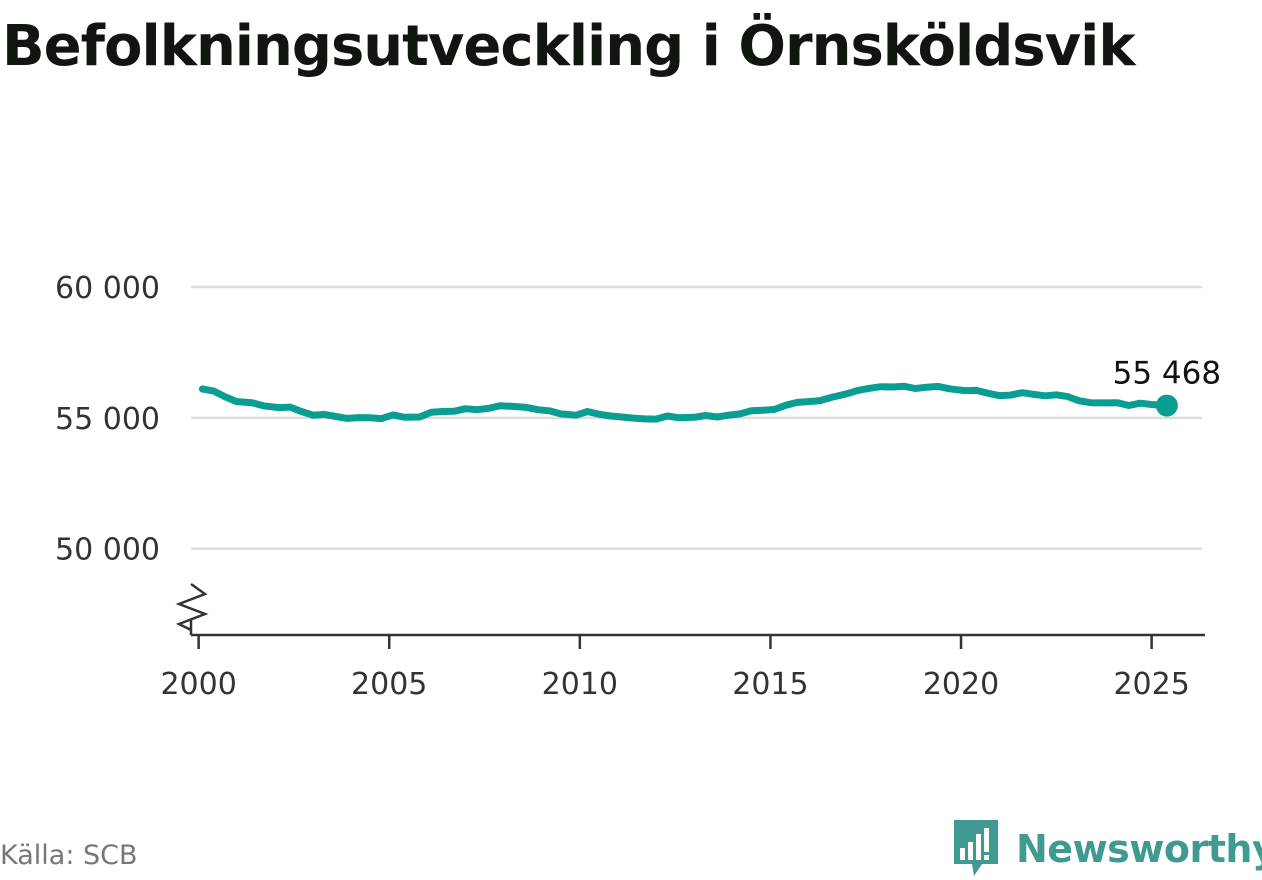 The image size is (1262, 880). Describe the element at coordinates (569, 46) in the screenshot. I see `chart-title: Befolkningsutveckling i Örnsköldsvik` at that location.